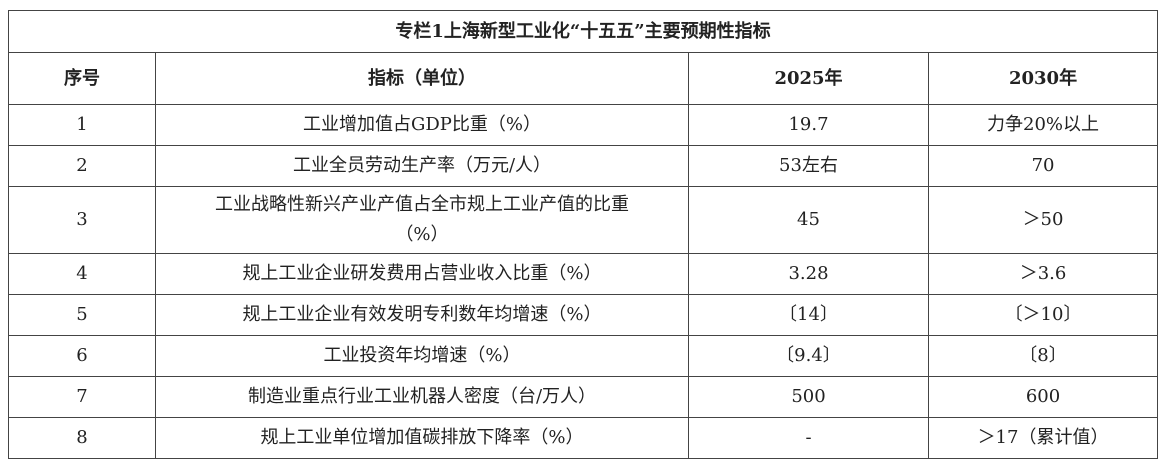  What do you see at coordinates (1043, 125) in the screenshot?
I see `table-cell: 力争20%以上` at bounding box center [1043, 125].